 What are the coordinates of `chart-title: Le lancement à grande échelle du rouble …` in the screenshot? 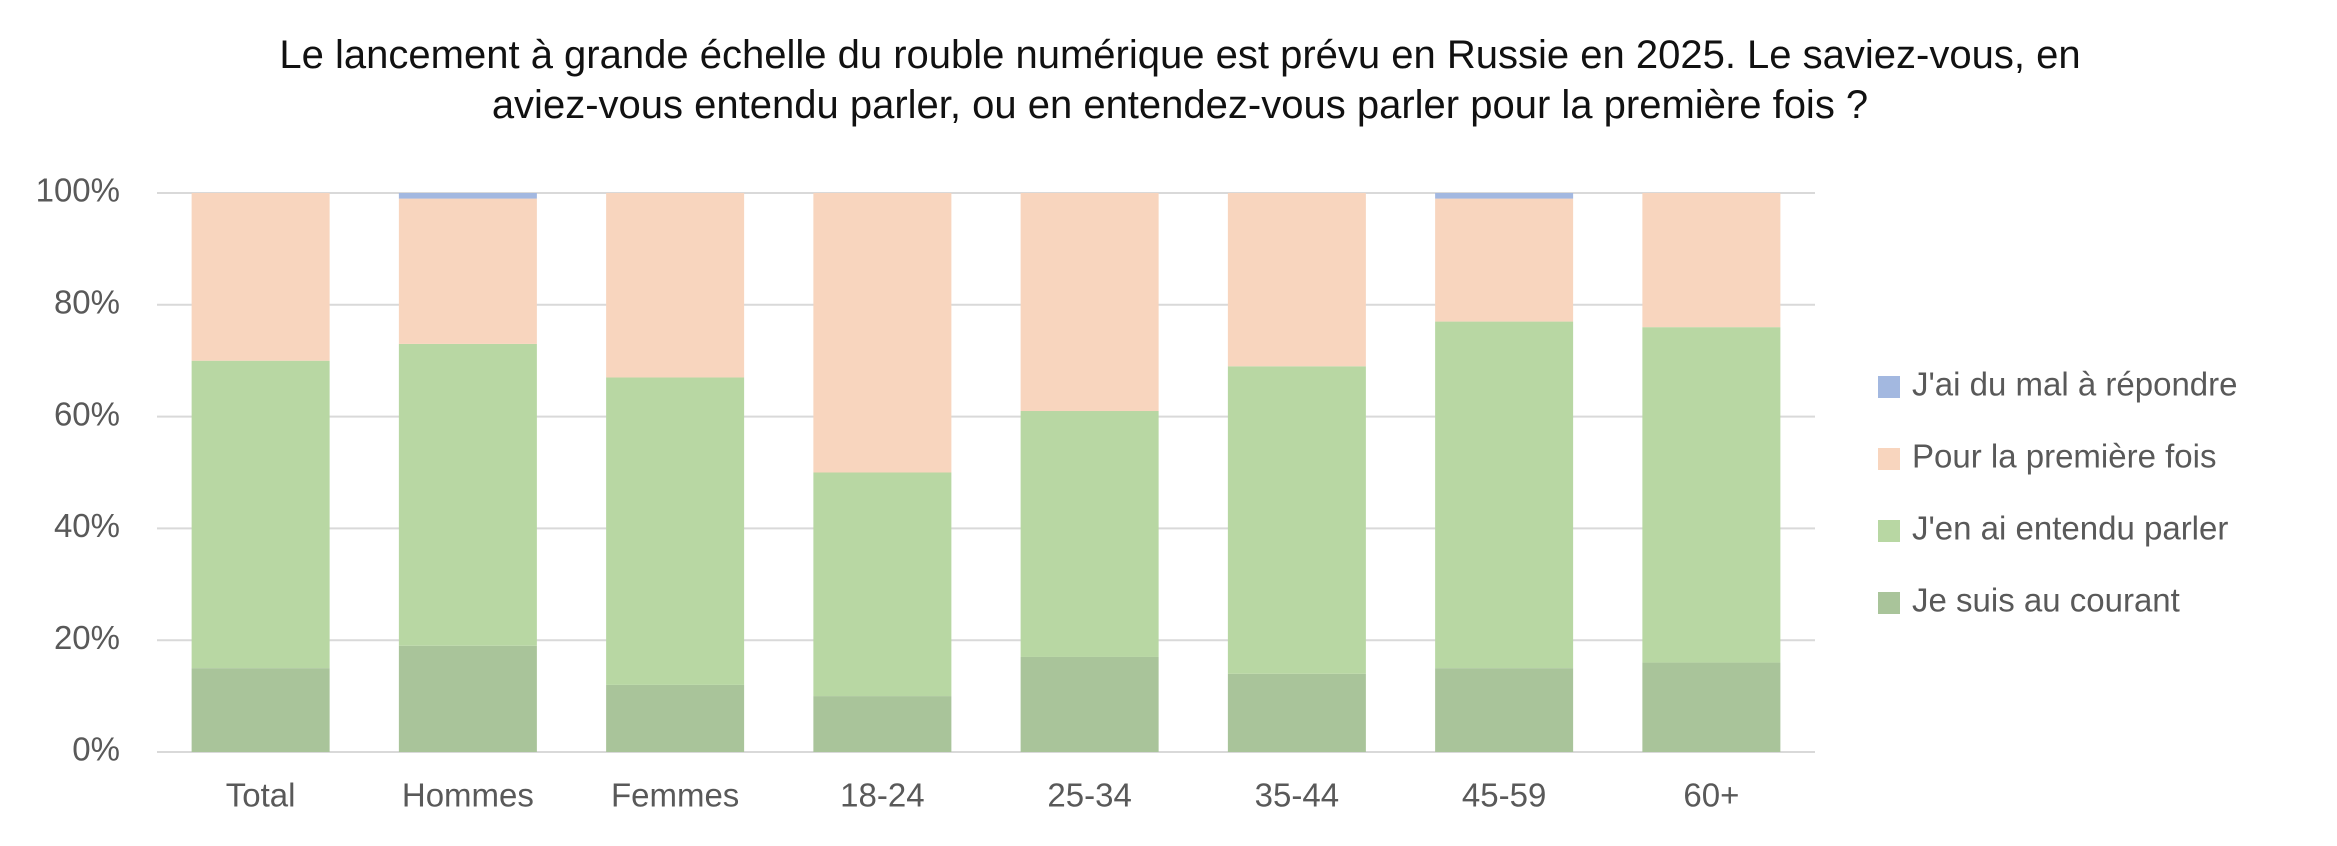 It's located at (1180, 80).